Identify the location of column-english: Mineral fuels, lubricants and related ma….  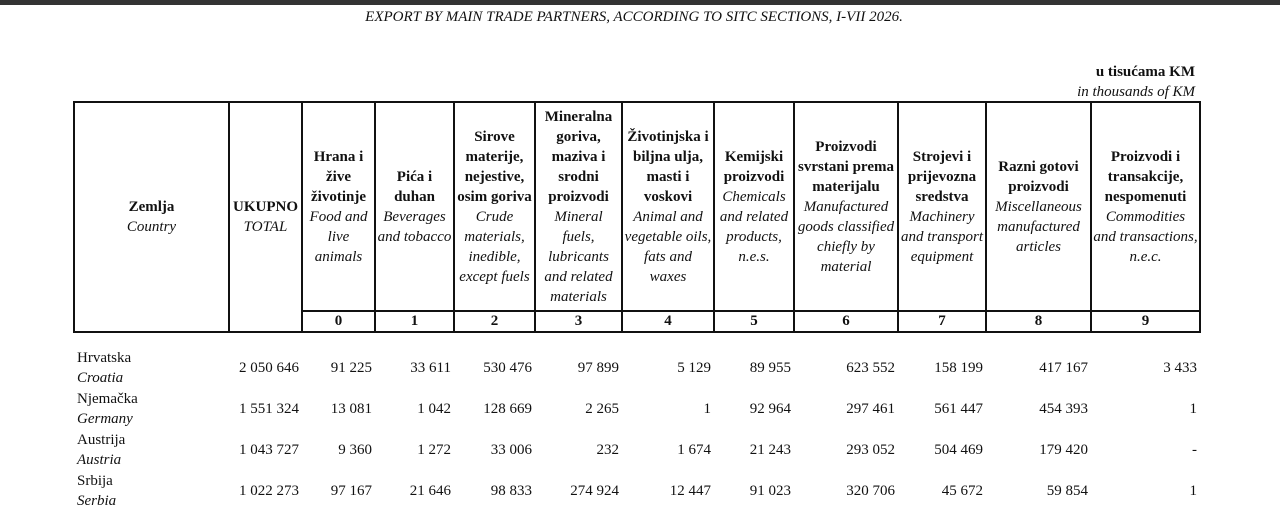
(578, 256).